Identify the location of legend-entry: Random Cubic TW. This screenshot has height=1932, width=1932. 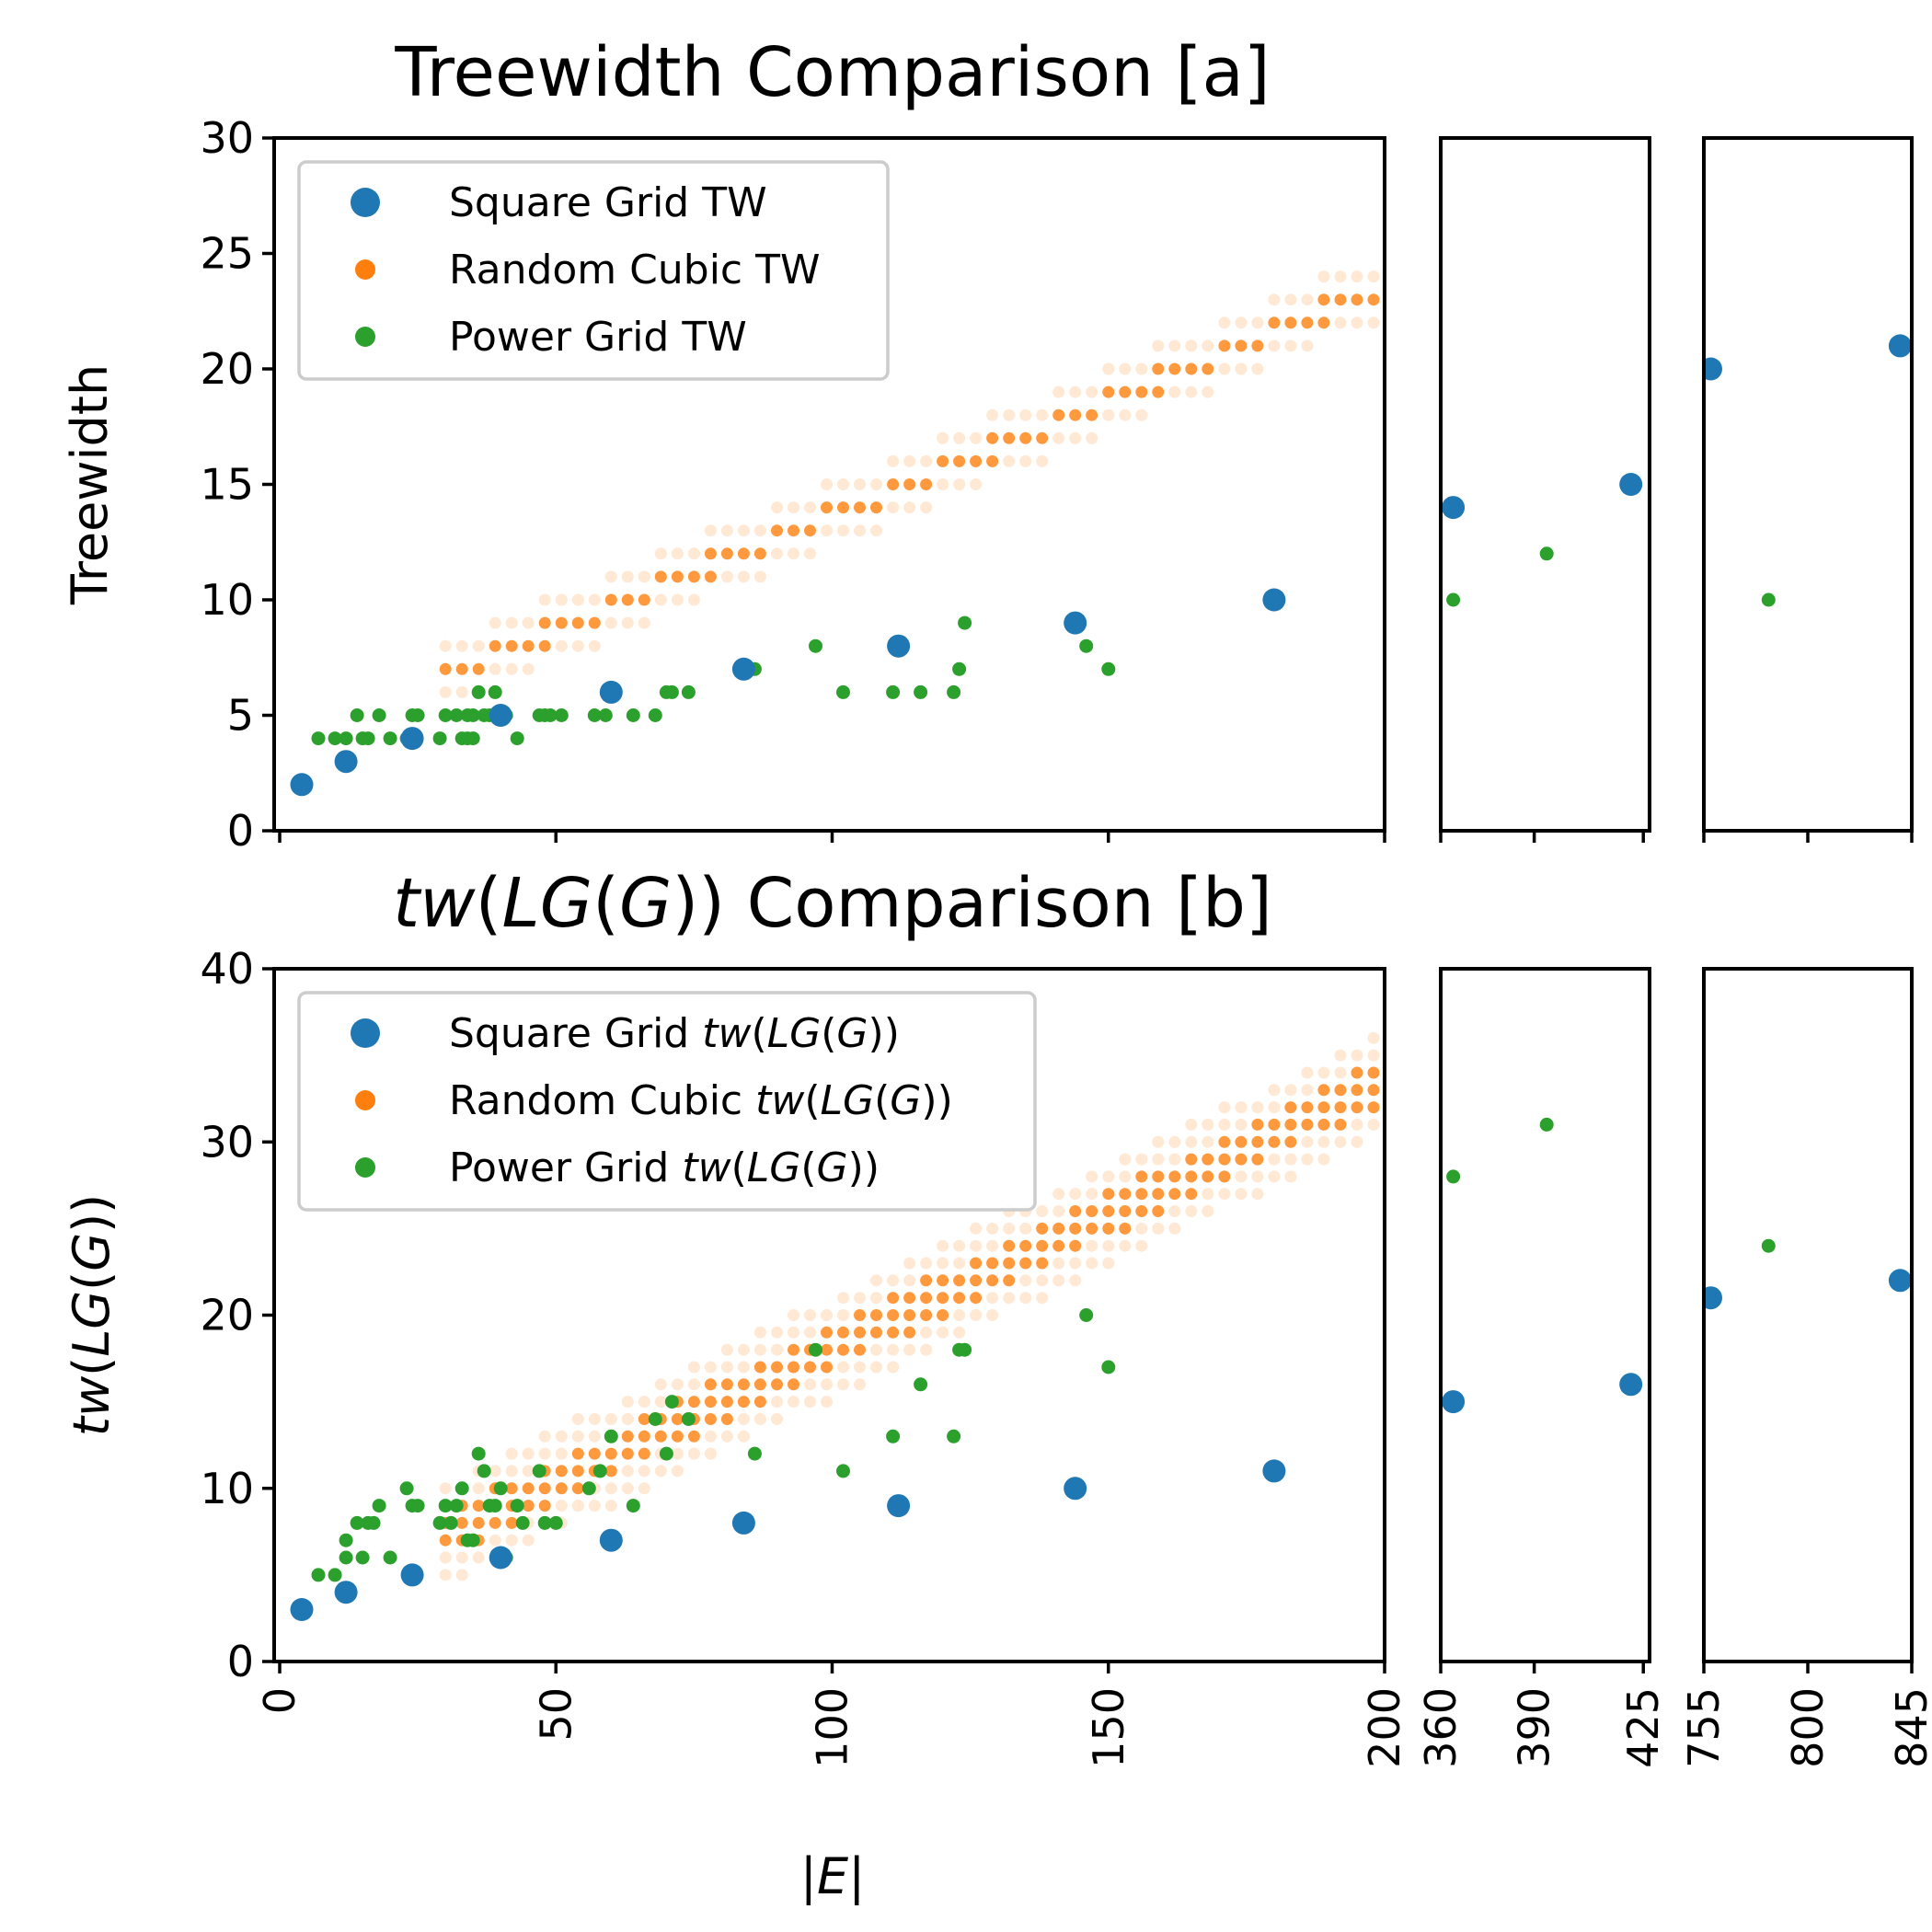
(634, 270).